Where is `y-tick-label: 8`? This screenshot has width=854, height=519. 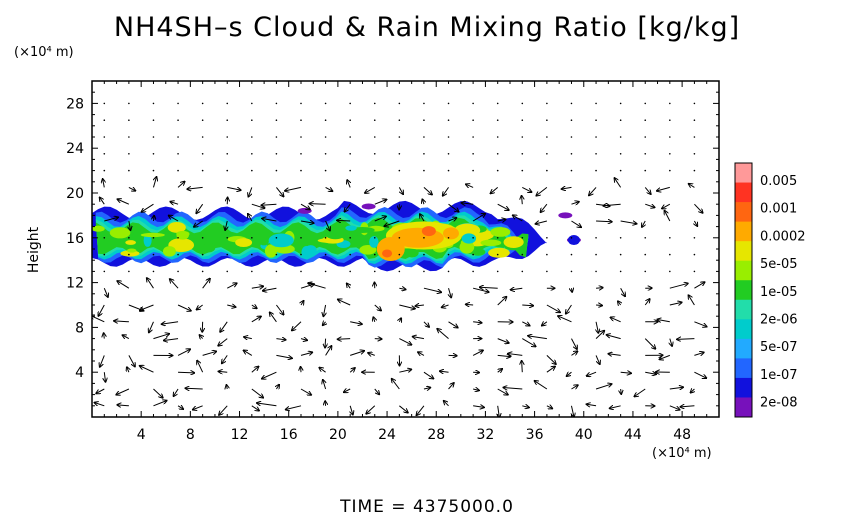 y-tick-label: 8 is located at coordinates (79, 328).